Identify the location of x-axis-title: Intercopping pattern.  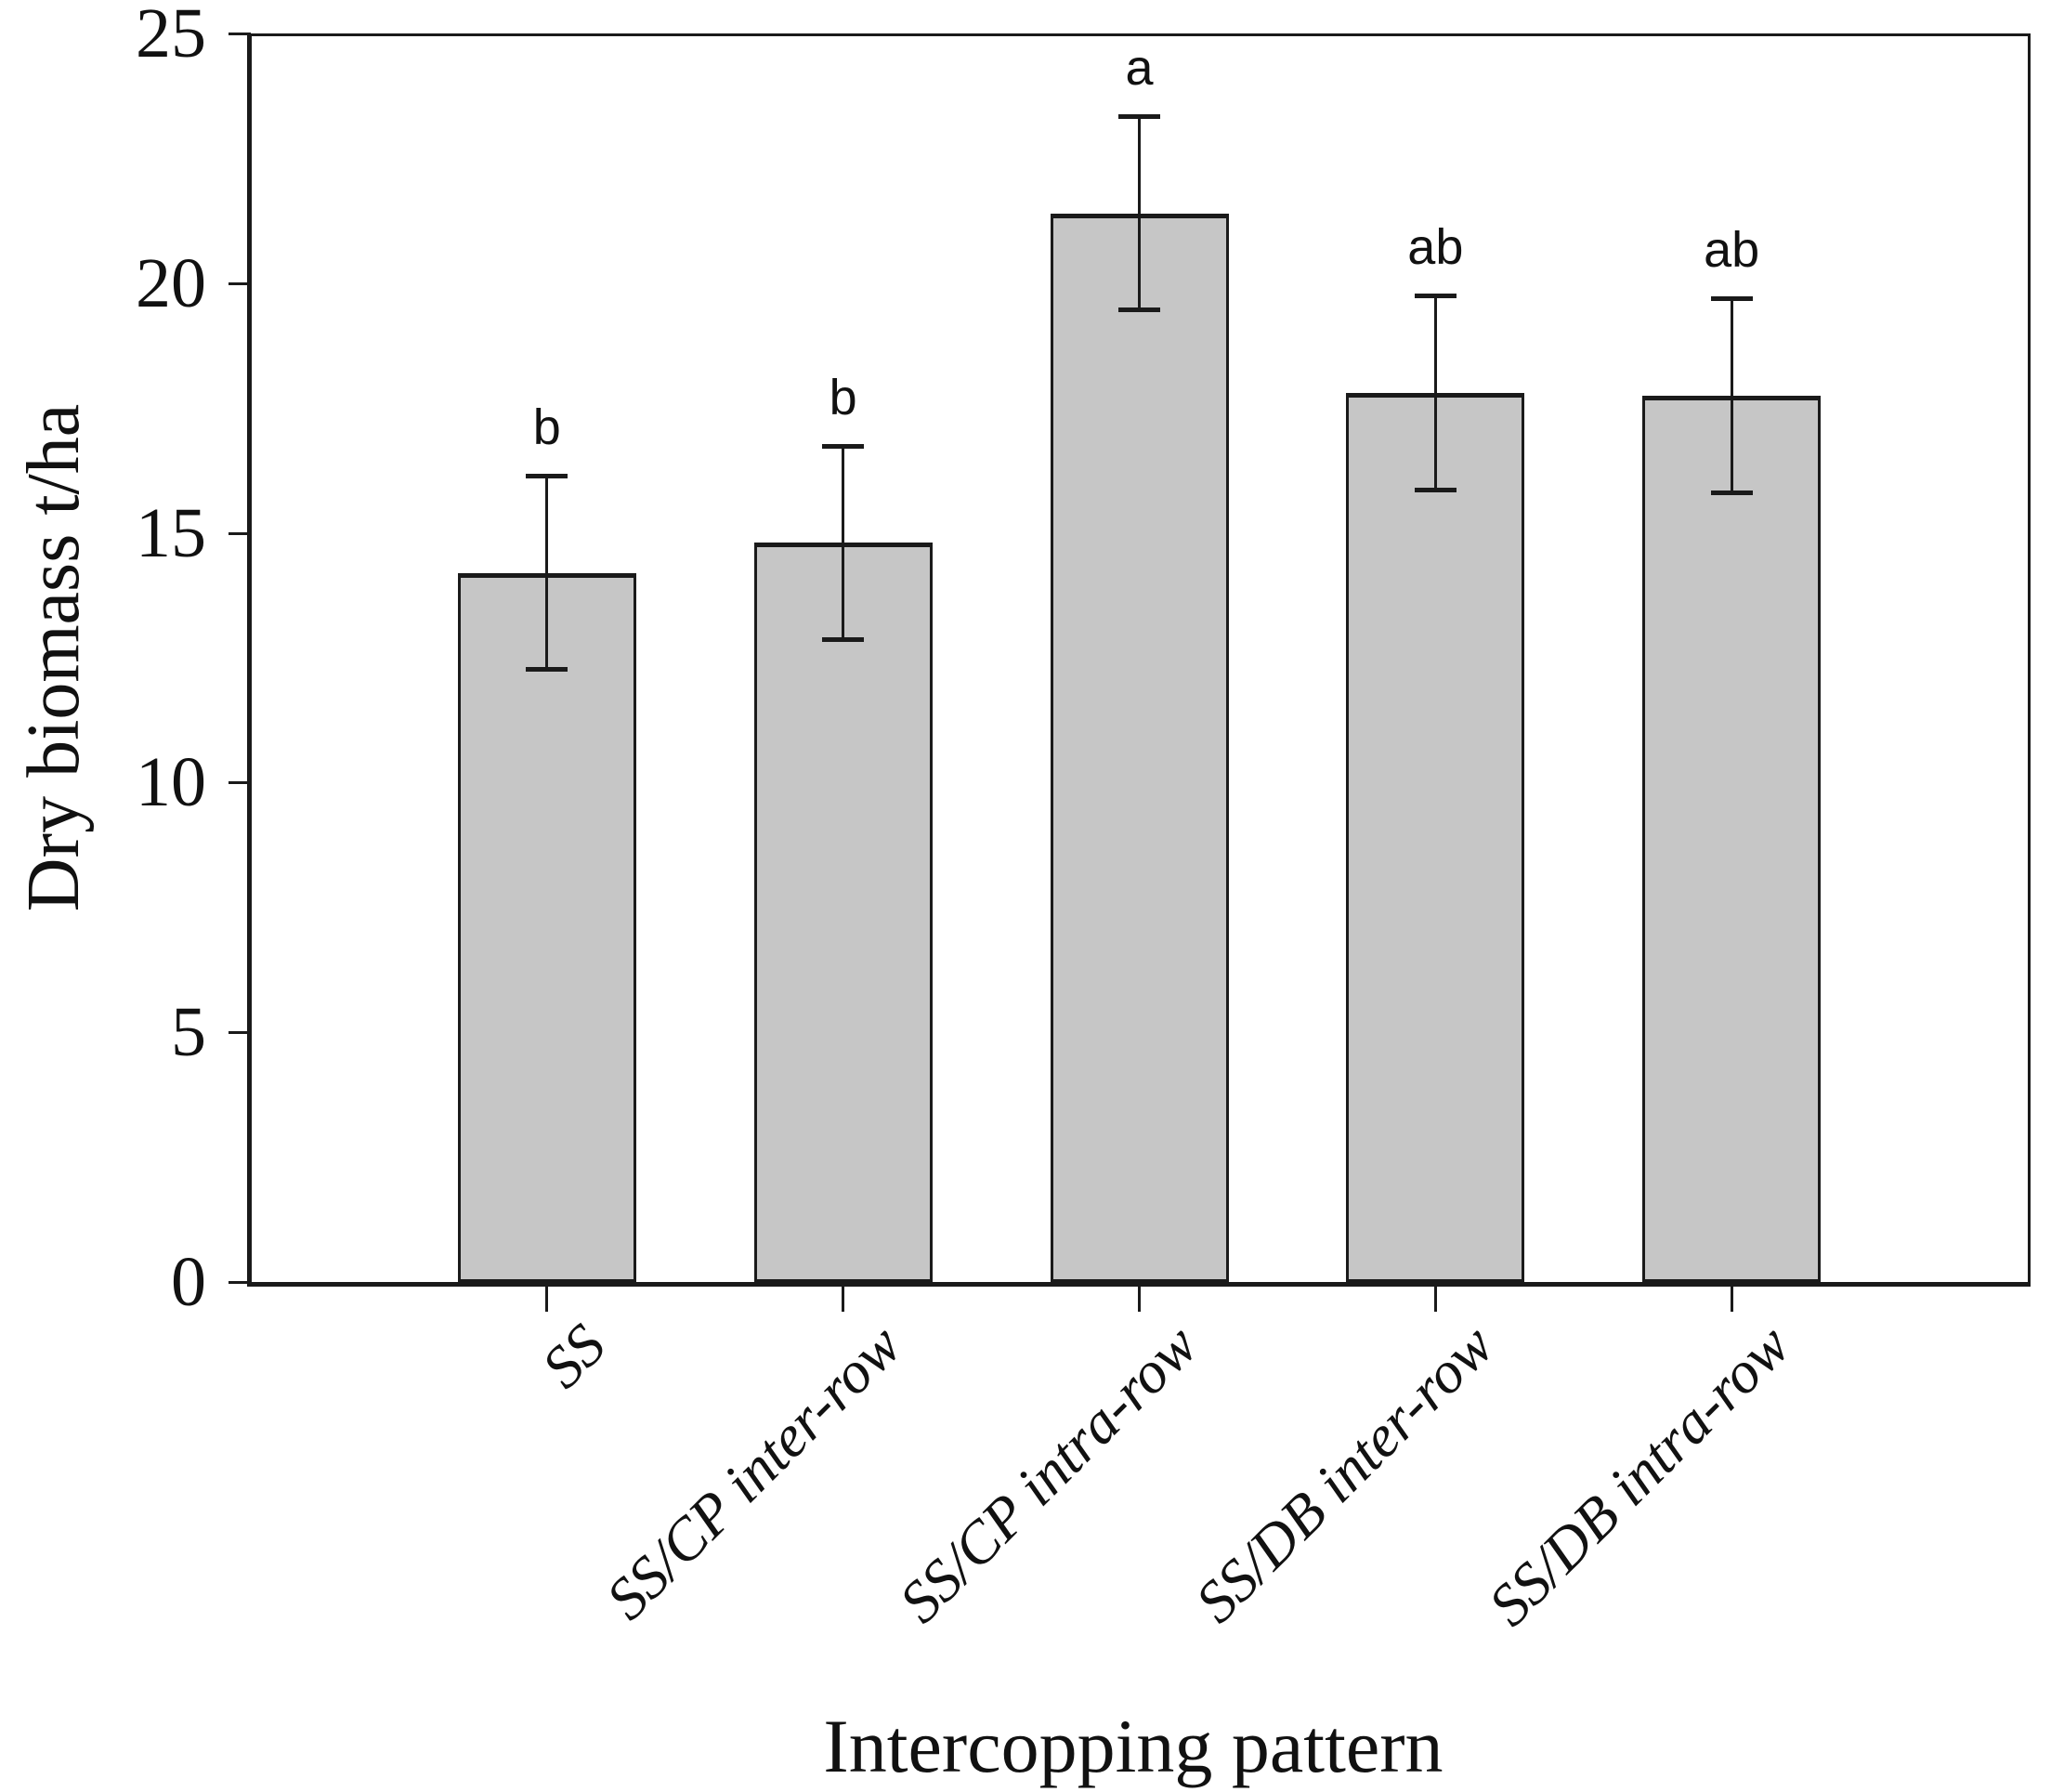
(1133, 1746).